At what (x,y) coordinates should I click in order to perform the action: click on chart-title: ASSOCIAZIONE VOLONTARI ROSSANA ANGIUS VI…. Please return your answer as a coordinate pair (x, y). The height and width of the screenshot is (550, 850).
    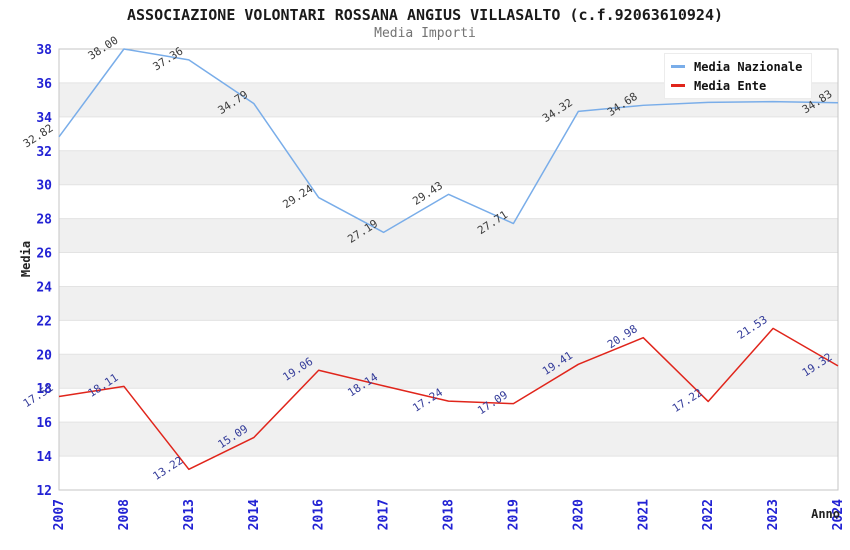
    Looking at the image, I should click on (425, 15).